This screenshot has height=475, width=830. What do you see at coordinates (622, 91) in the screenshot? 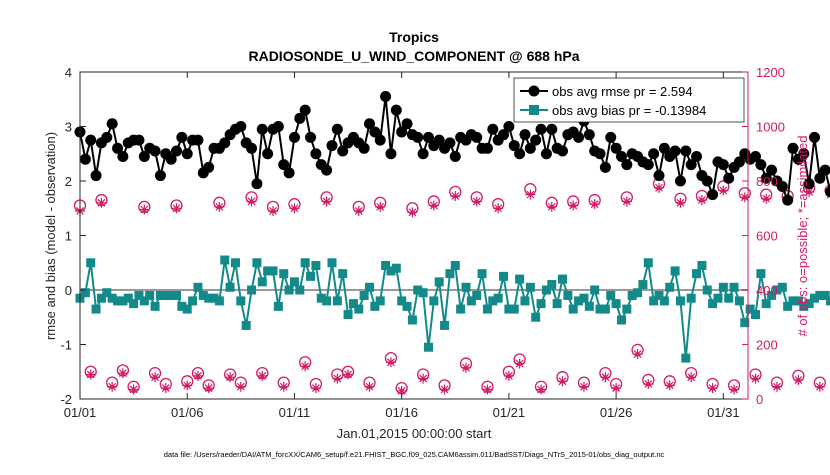
I see `legend-rmse-label: obs avg rmse pr = 2.594` at bounding box center [622, 91].